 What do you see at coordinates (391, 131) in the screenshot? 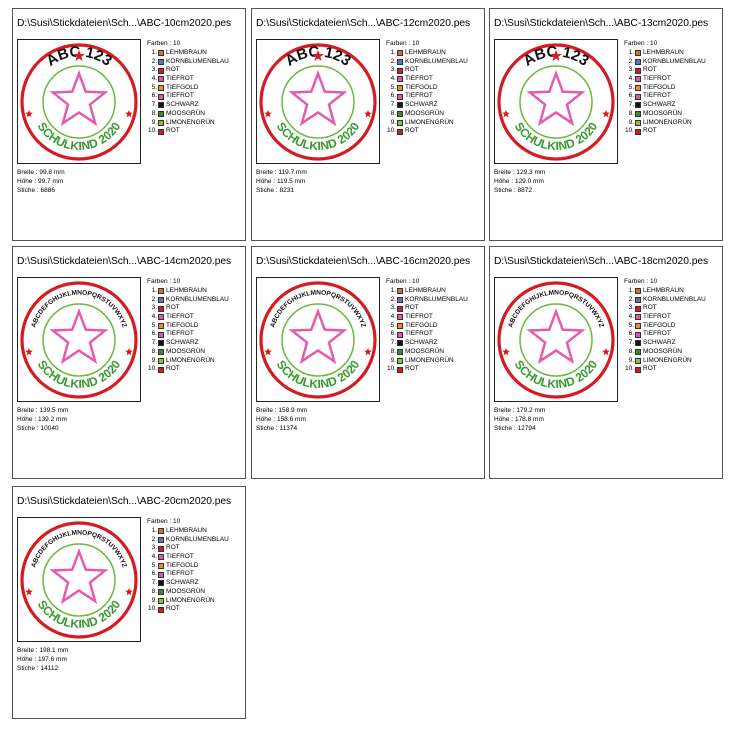
I see `color-number: 10.` at bounding box center [391, 131].